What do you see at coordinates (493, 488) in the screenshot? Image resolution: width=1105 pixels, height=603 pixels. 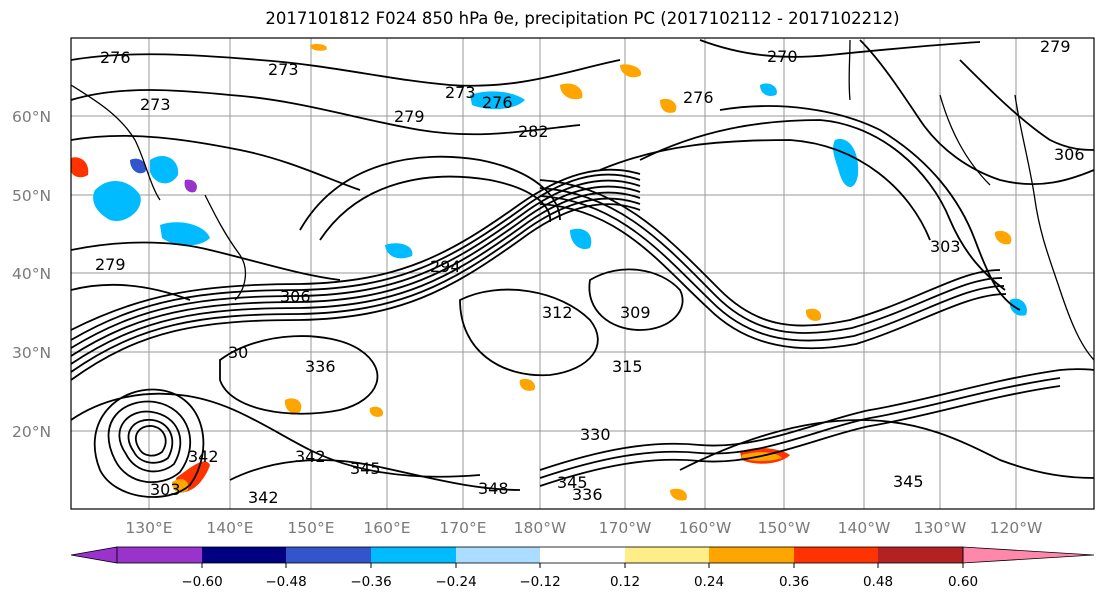 I see `contour-label: 348` at bounding box center [493, 488].